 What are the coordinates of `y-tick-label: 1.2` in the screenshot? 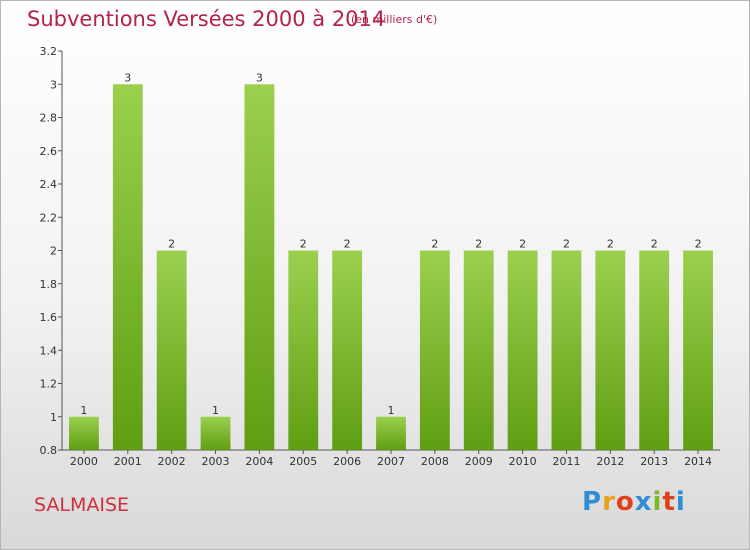 It's located at (49, 384).